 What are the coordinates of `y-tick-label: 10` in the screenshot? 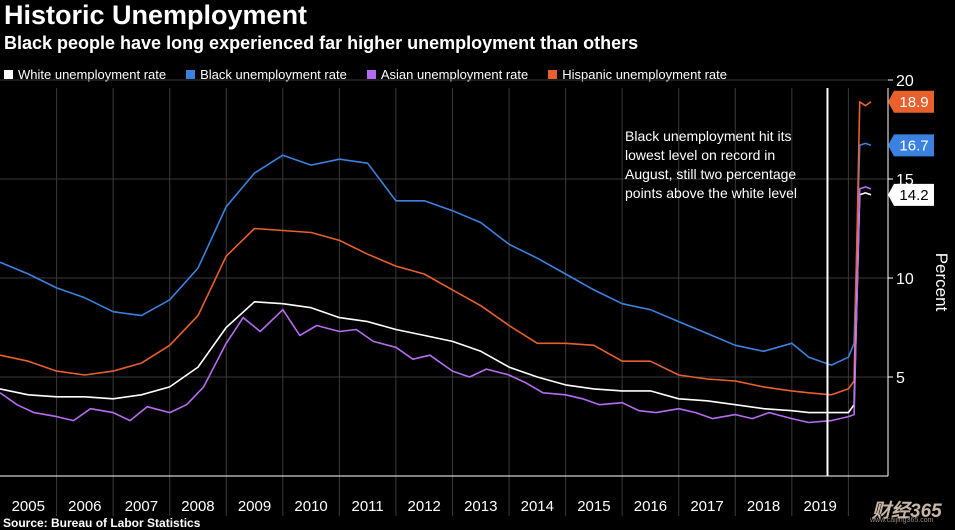 It's located at (905, 279).